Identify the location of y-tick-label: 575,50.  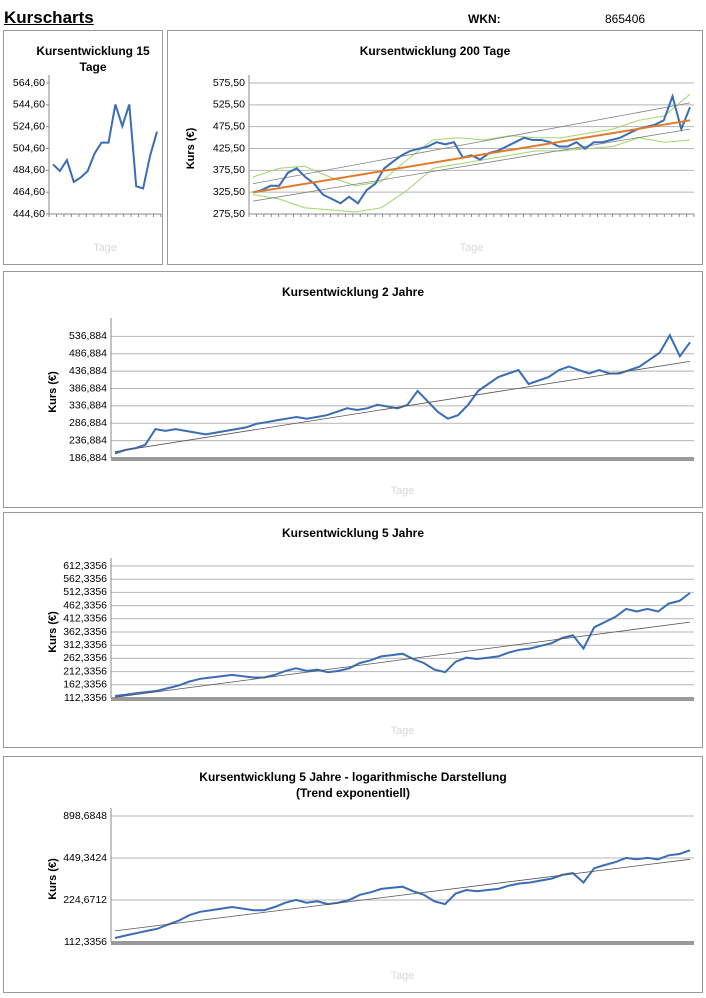
(229, 83).